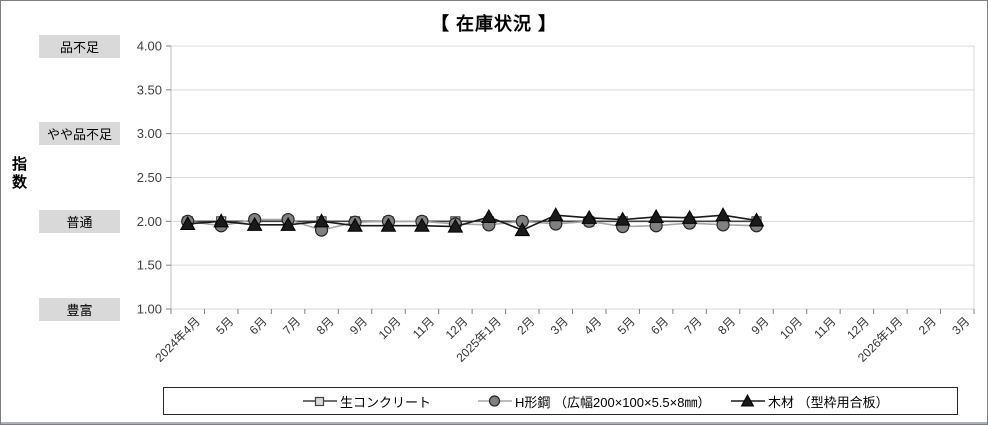 Image resolution: width=988 pixels, height=425 pixels. What do you see at coordinates (177, 339) in the screenshot?
I see `x-tick-label: 2024年4月` at bounding box center [177, 339].